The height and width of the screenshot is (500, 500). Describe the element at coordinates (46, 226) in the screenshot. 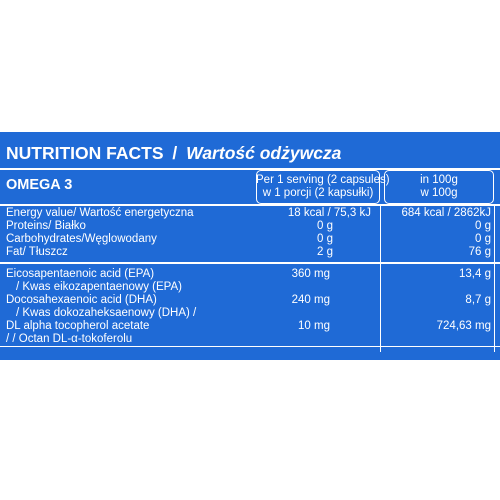

I see `row-protein-label: Proteins/ Białko` at that location.